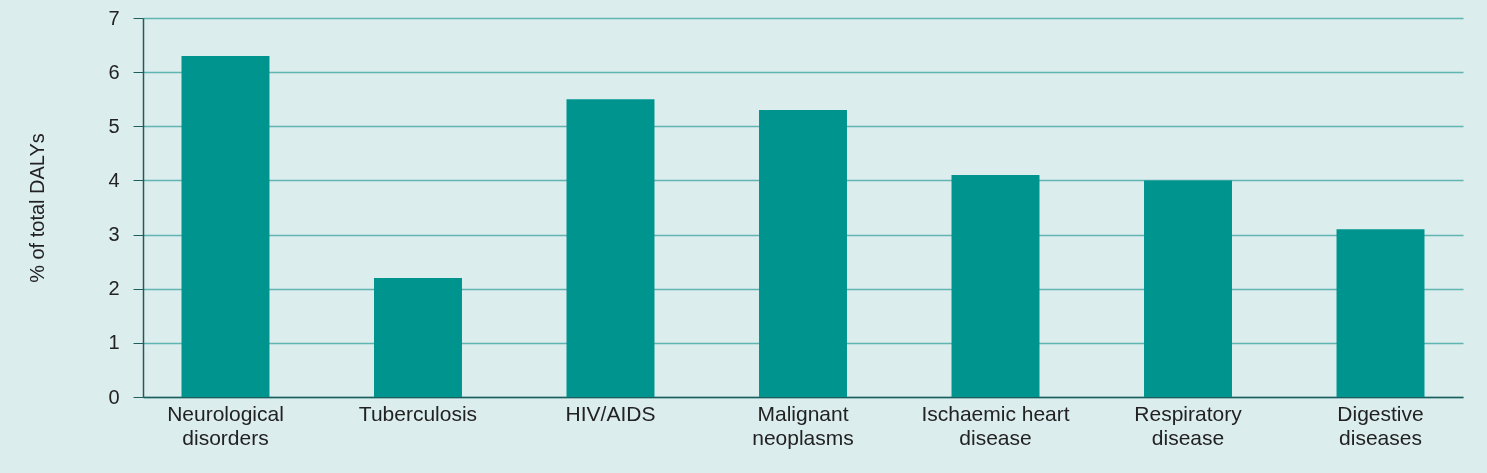 This screenshot has width=1487, height=473. Describe the element at coordinates (114, 125) in the screenshot. I see `y-tick-label: 5` at that location.